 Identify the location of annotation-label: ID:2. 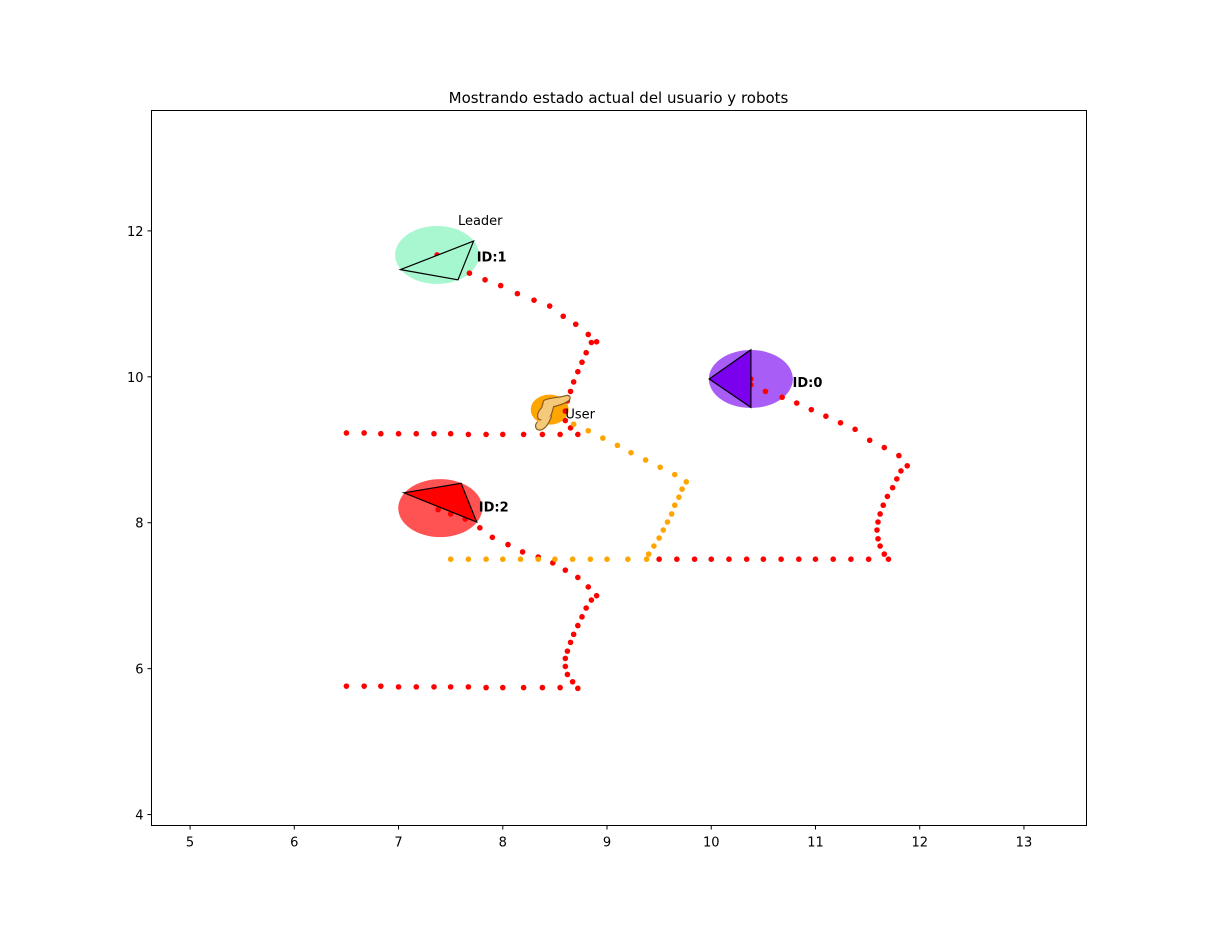
(494, 508).